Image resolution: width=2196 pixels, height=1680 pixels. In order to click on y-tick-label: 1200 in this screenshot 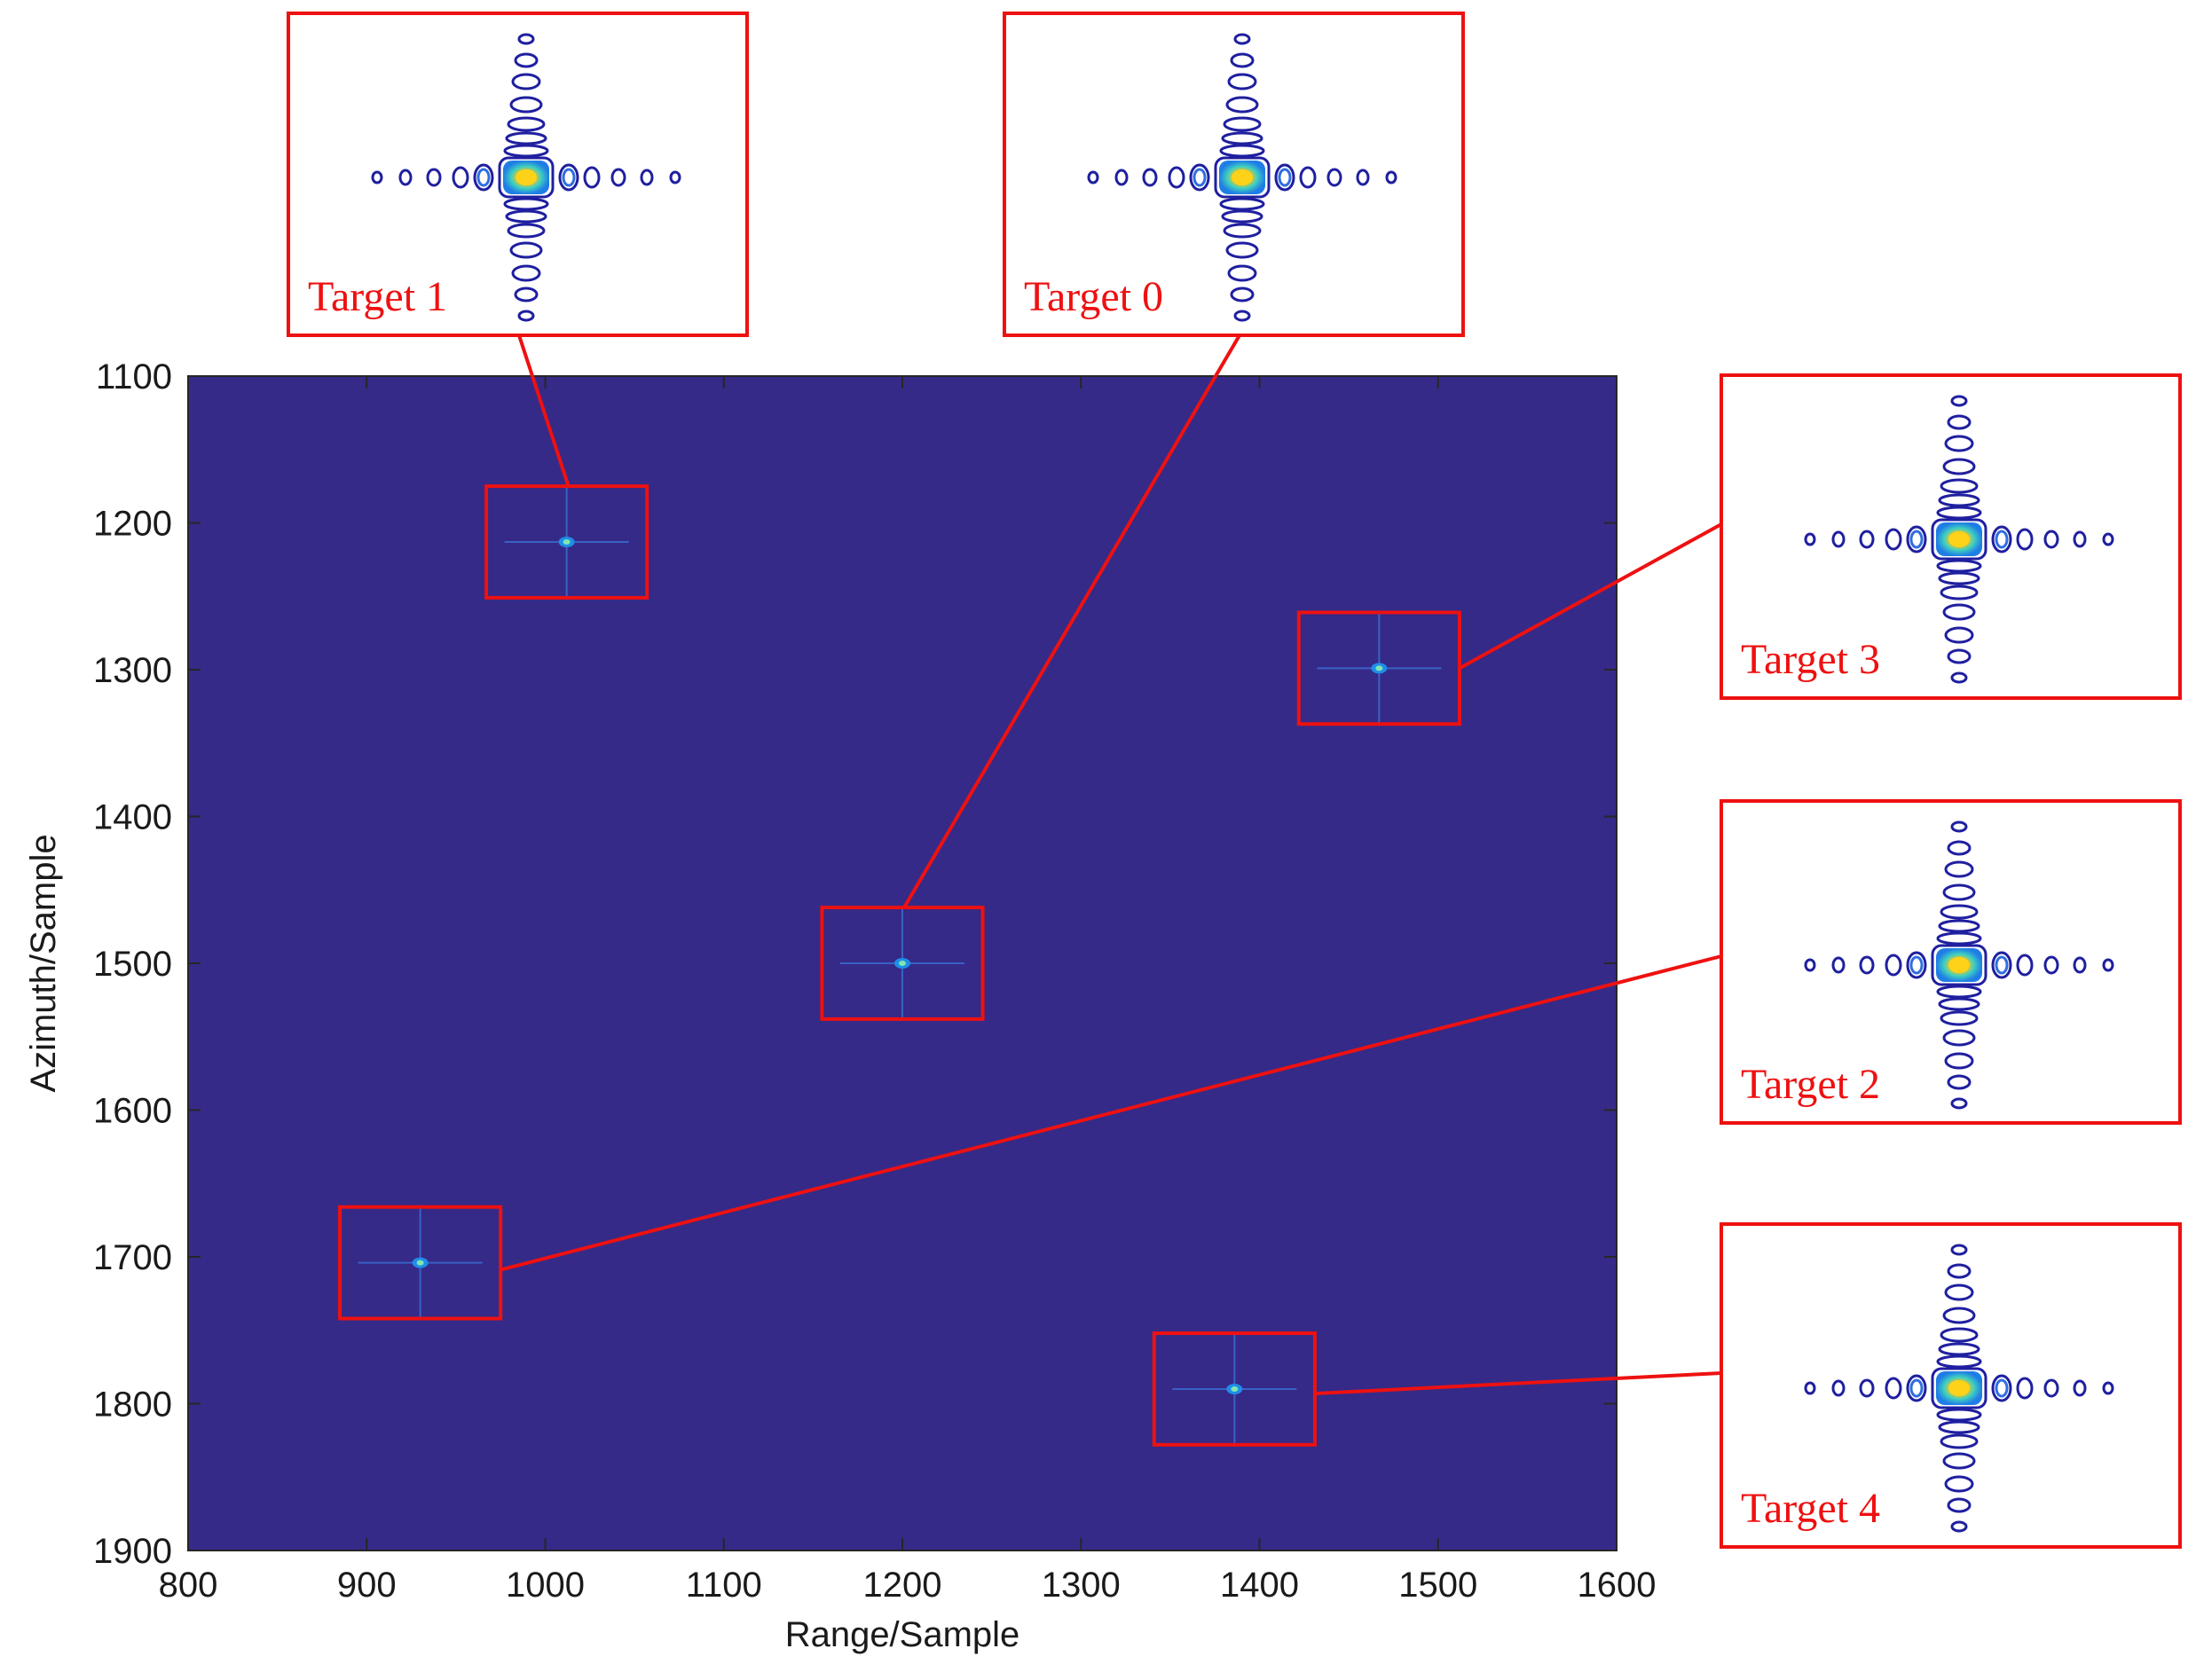, I will do `click(132, 524)`.